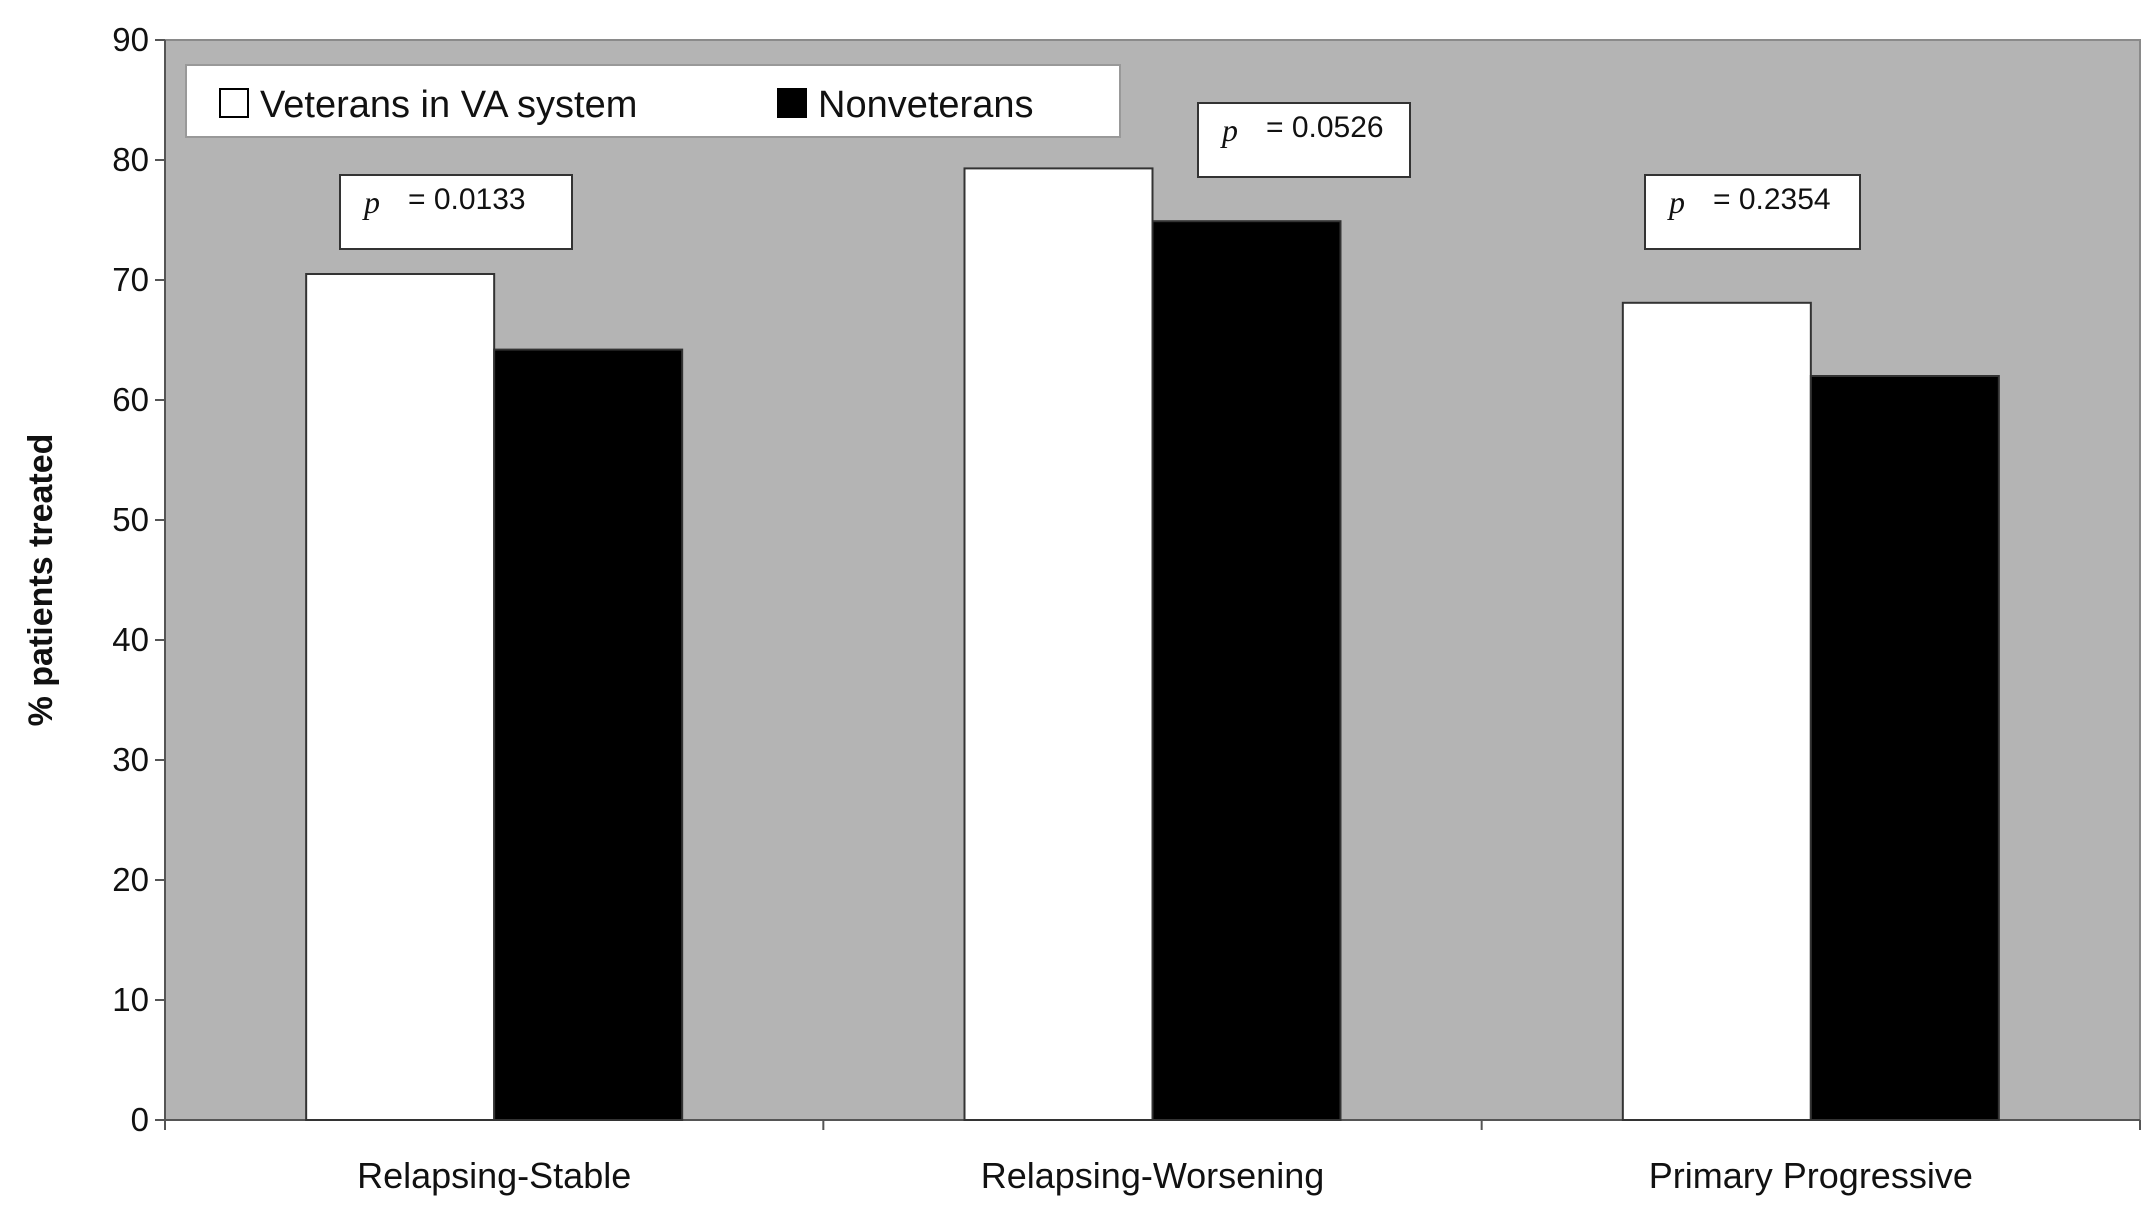 The width and height of the screenshot is (2143, 1220). I want to click on x-category-label: Primary Progressive, so click(1811, 1175).